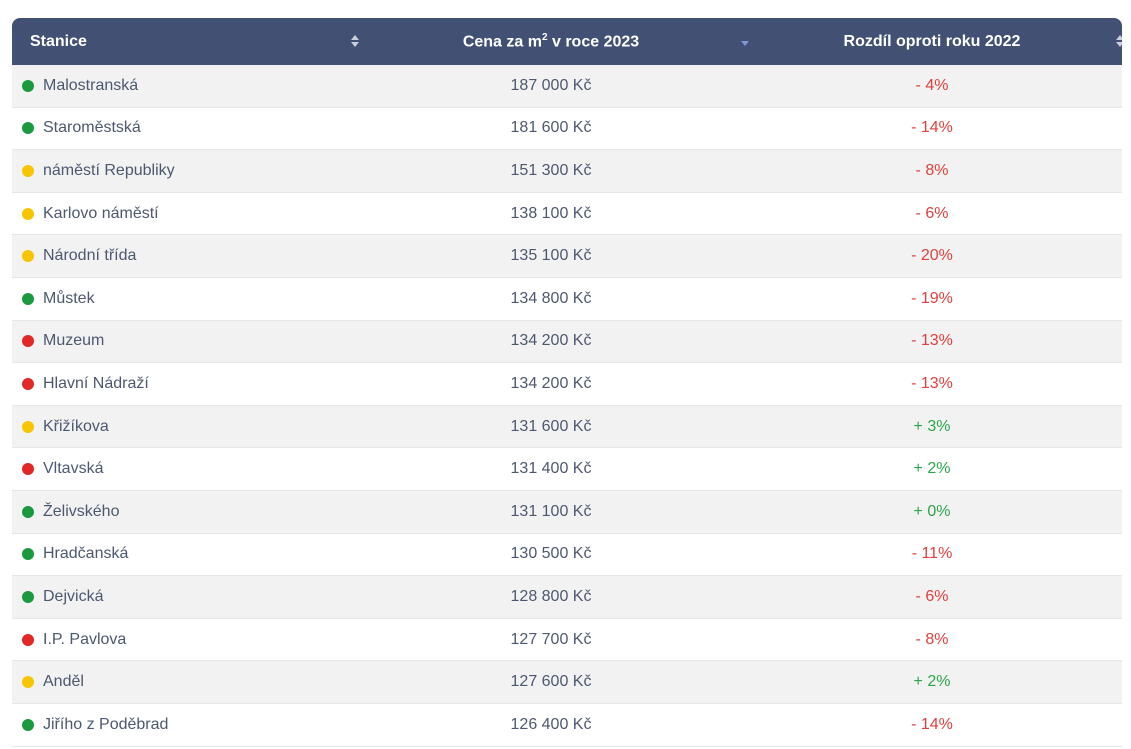  Describe the element at coordinates (551, 426) in the screenshot. I see `price-cell: 131 600 Kč` at that location.